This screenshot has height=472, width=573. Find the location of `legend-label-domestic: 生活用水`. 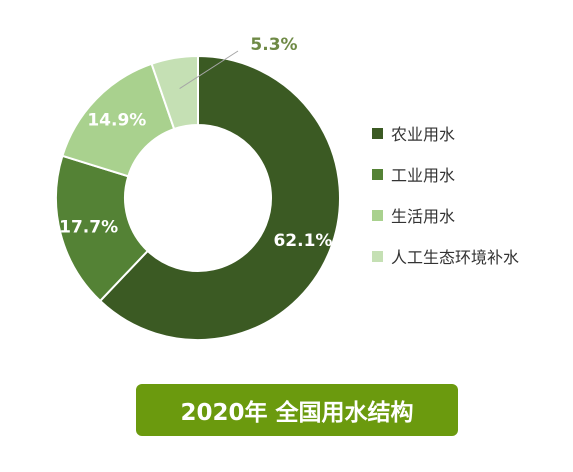

legend-label-domestic: 生活用水 is located at coordinates (423, 216).